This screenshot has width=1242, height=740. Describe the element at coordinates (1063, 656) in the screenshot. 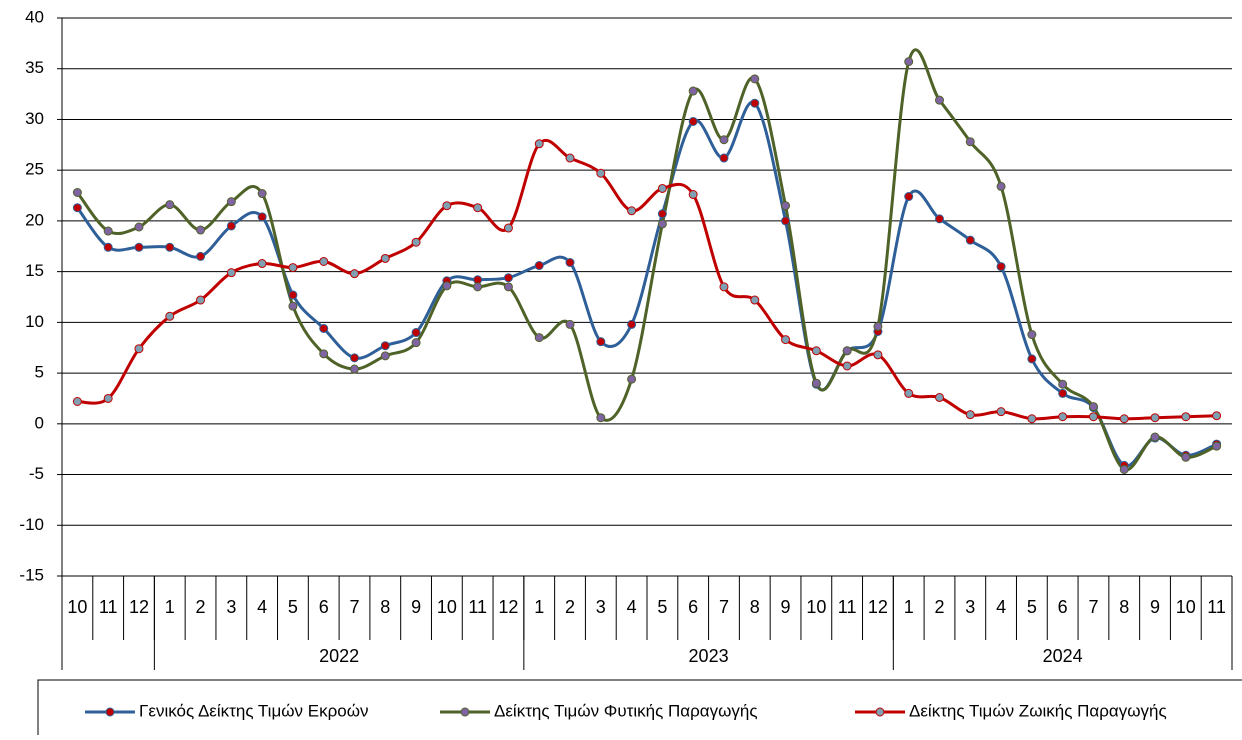

I see `group-label: 2024` at that location.